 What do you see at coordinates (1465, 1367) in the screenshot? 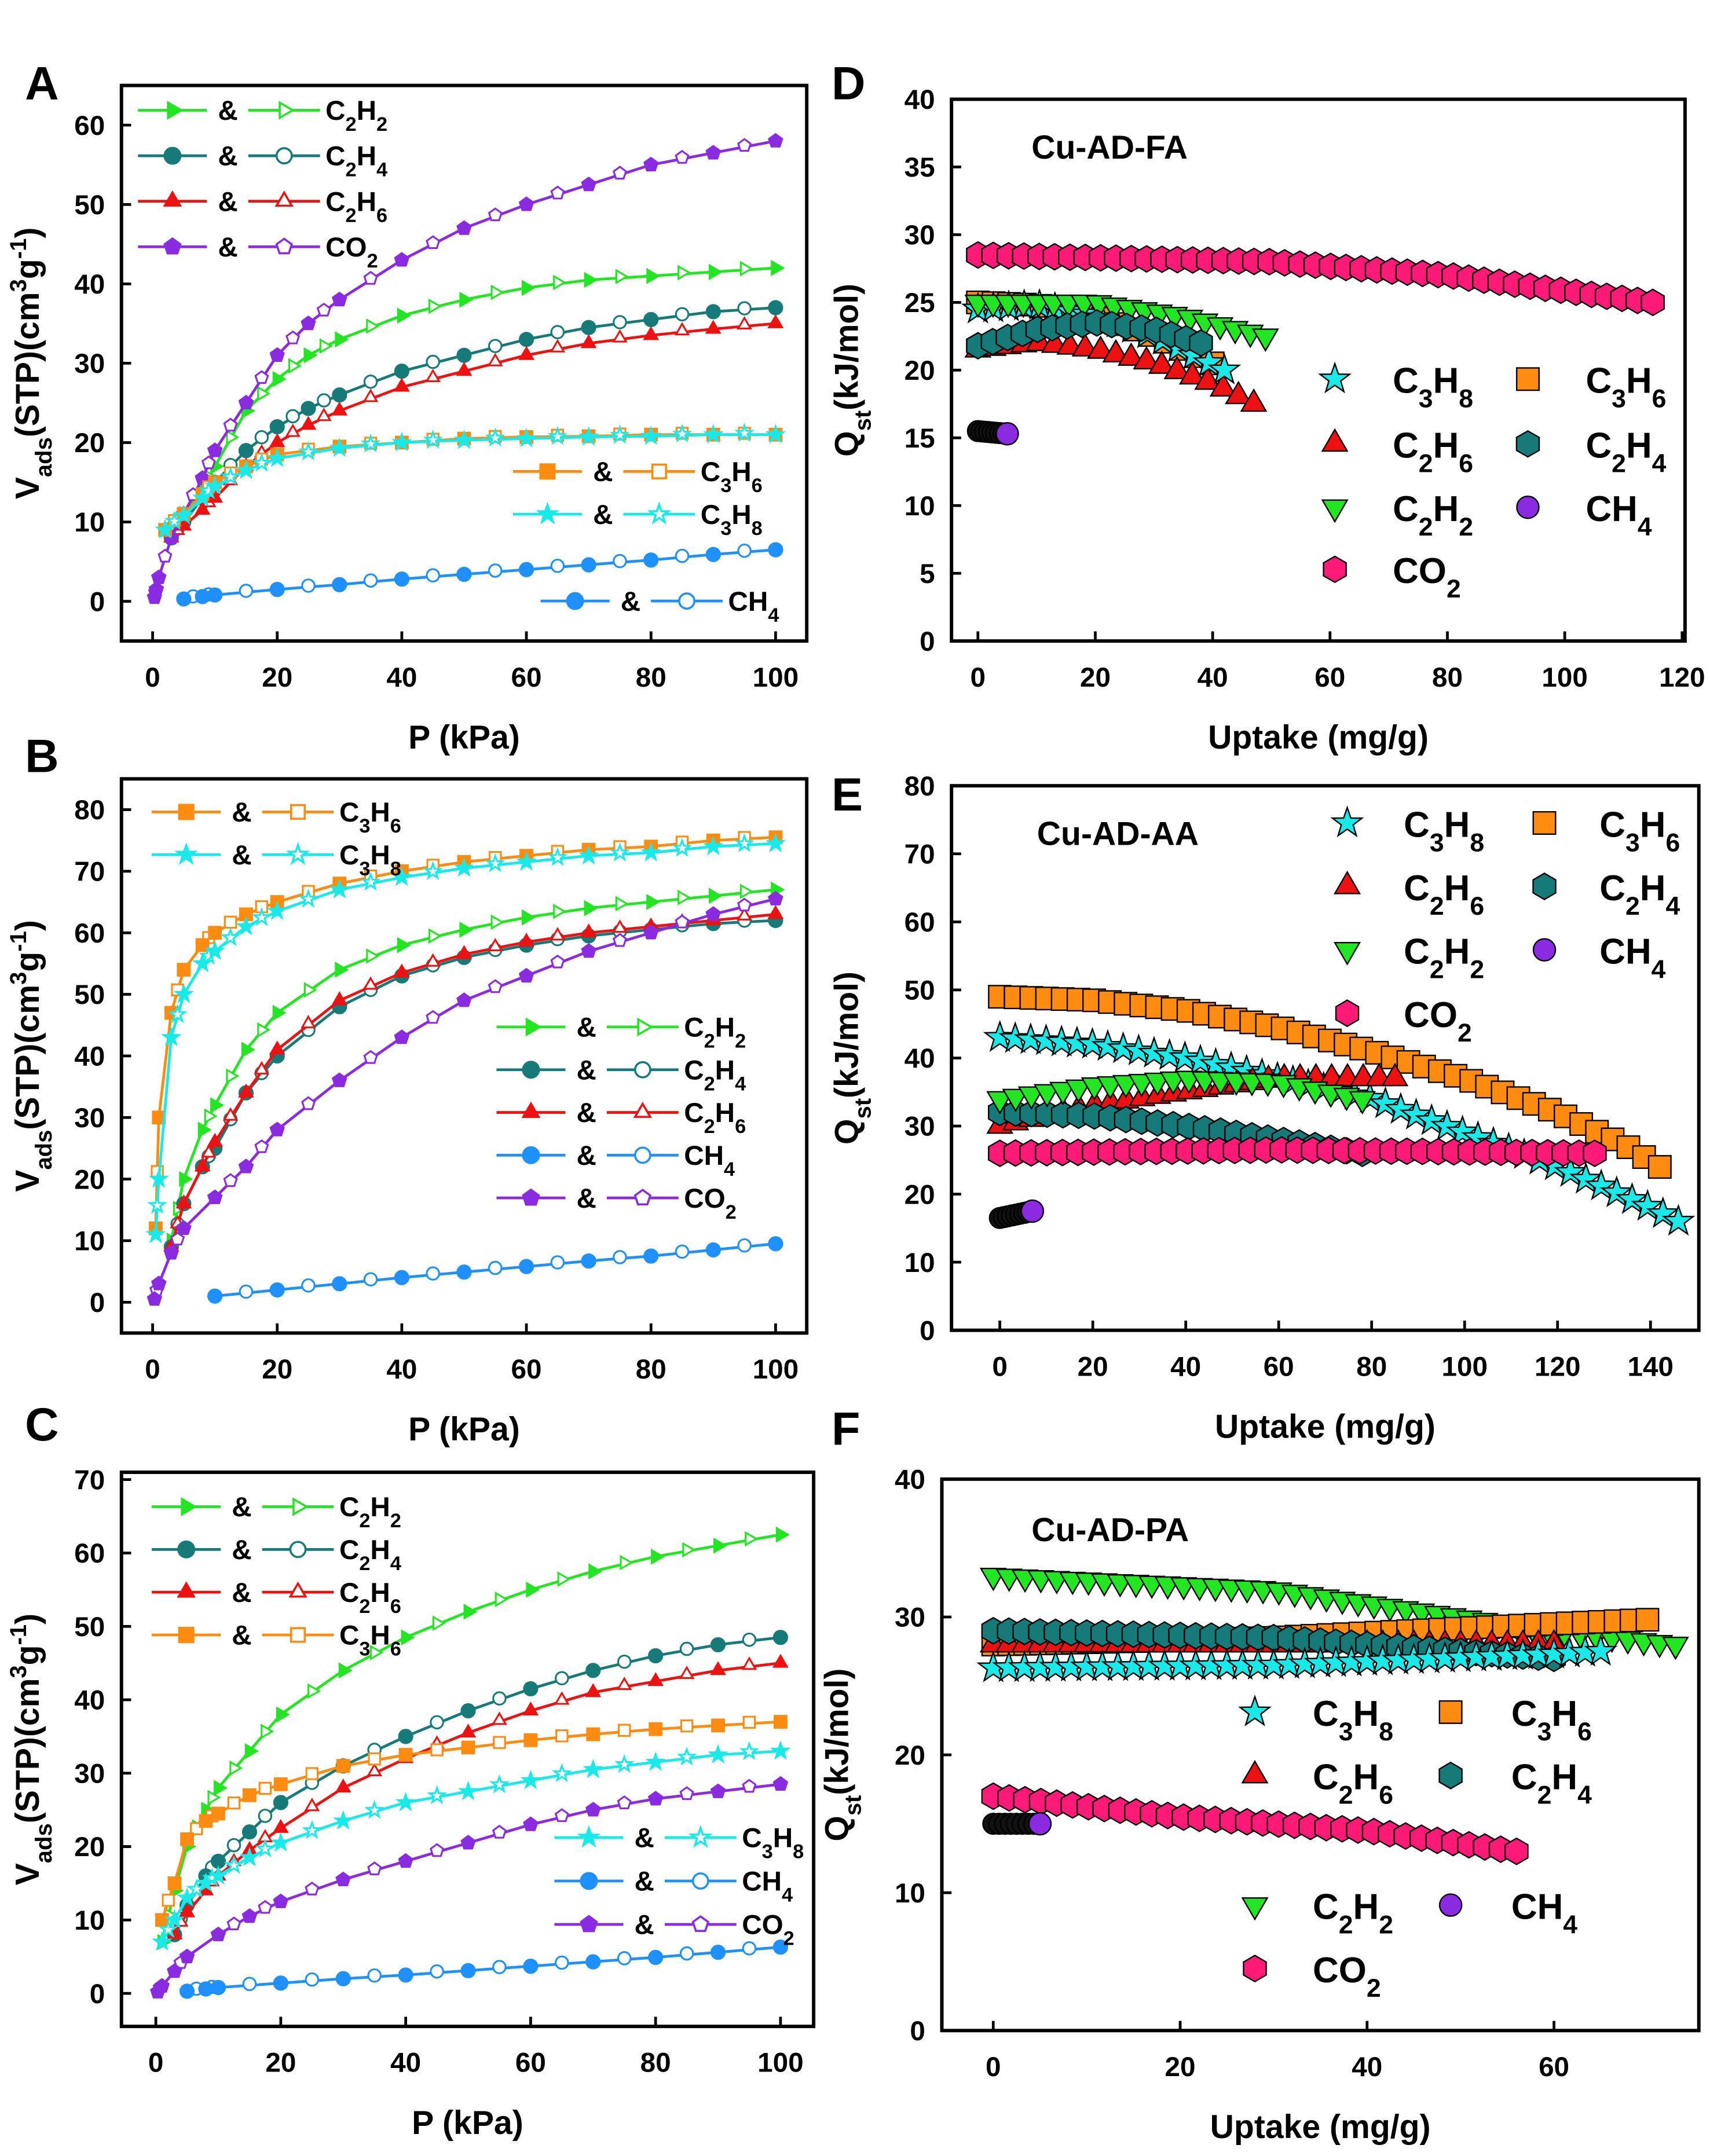
I see `x-tick-label: 100` at bounding box center [1465, 1367].